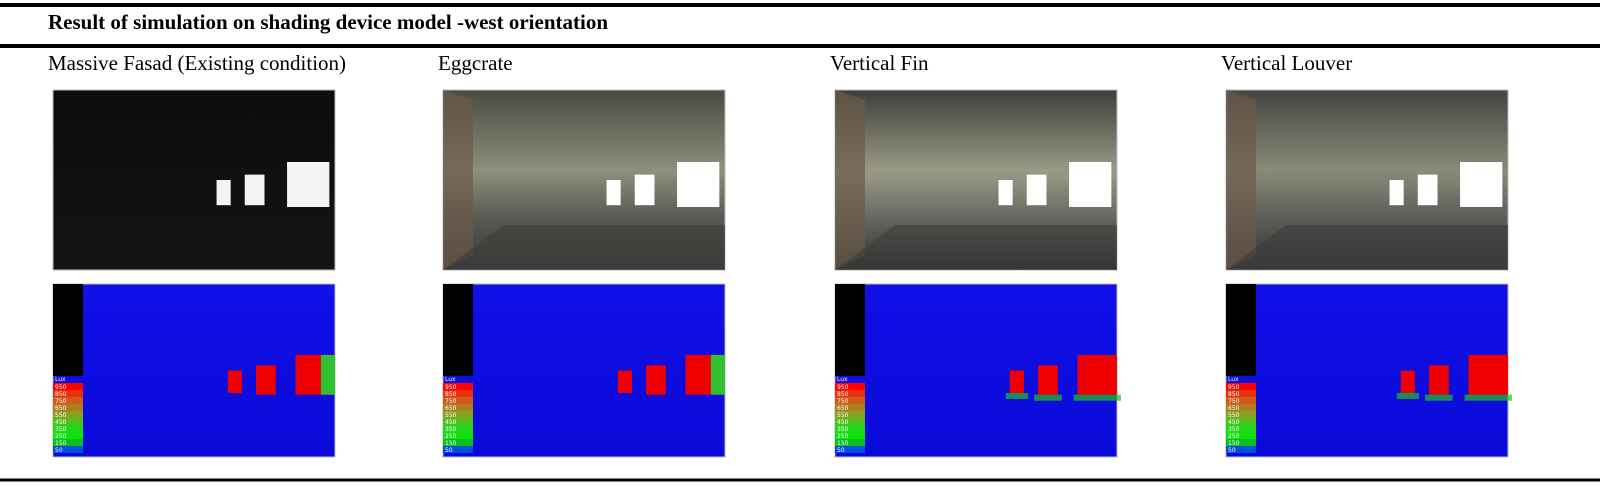  Describe the element at coordinates (197, 63) in the screenshot. I see `column-heading: Massive Fasad (Existing condition)` at that location.